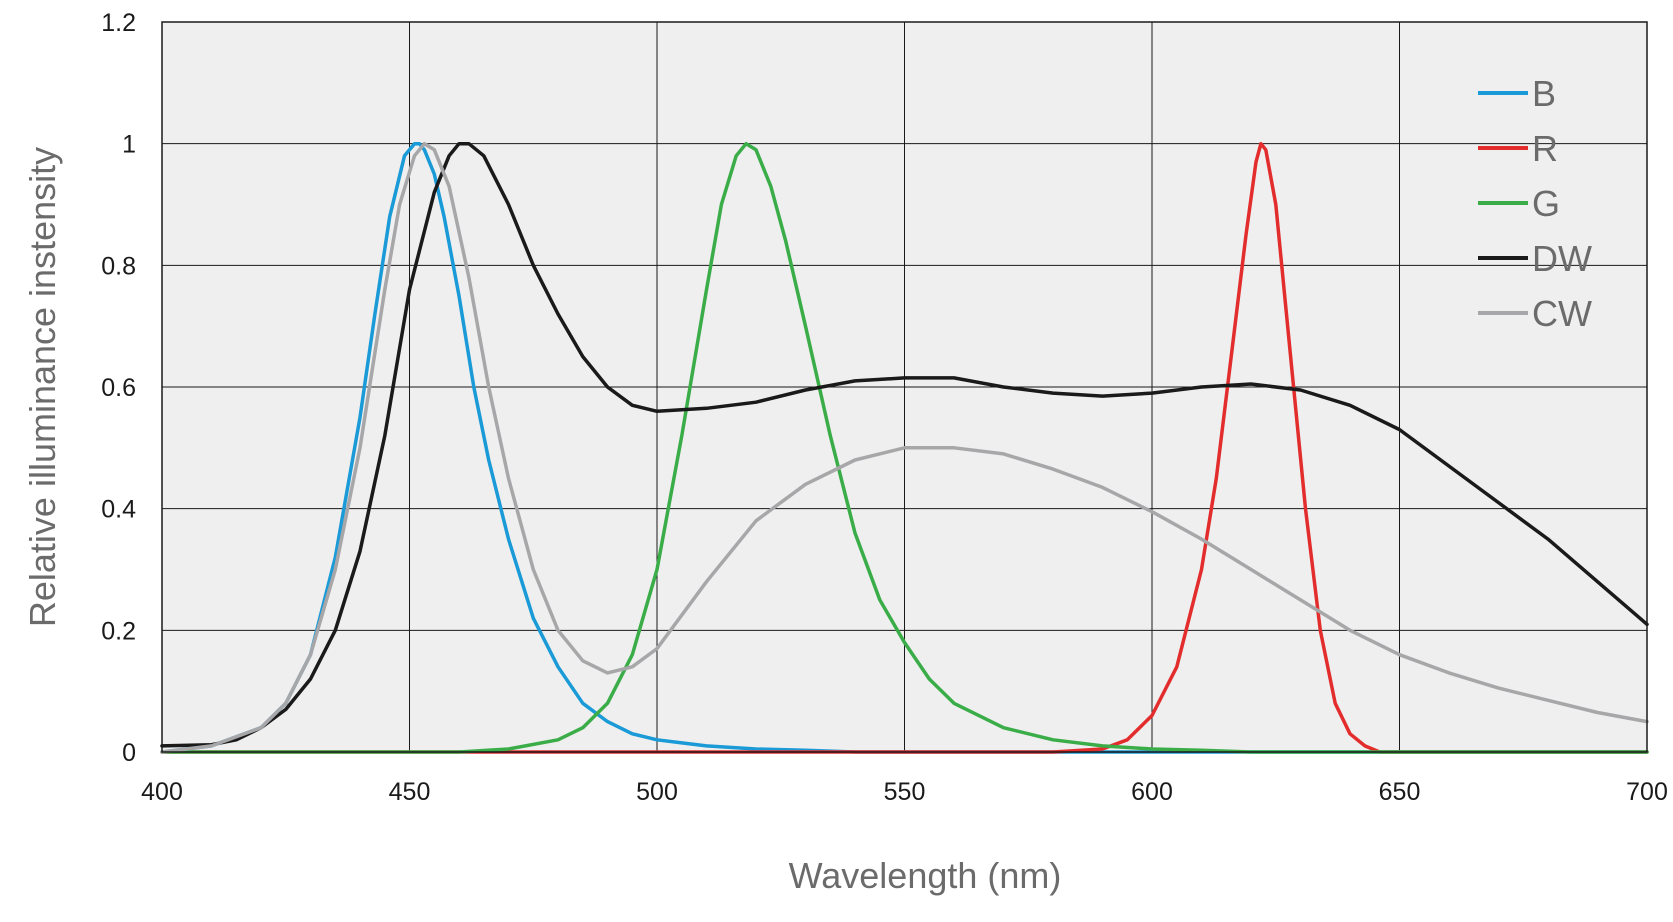 The image size is (1673, 922). I want to click on y-tick-label: 0.2, so click(118, 631).